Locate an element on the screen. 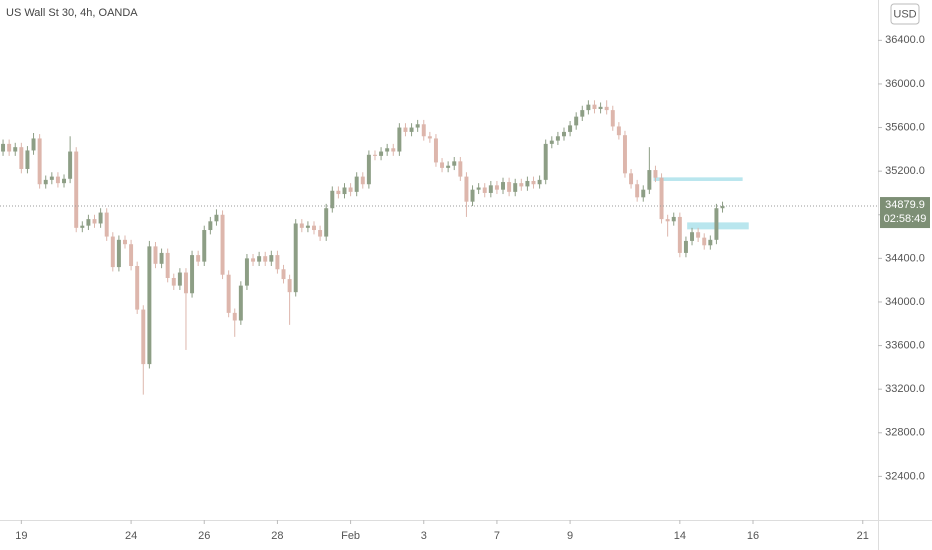 The image size is (932, 550). x-tick-label: 19 is located at coordinates (21, 536).